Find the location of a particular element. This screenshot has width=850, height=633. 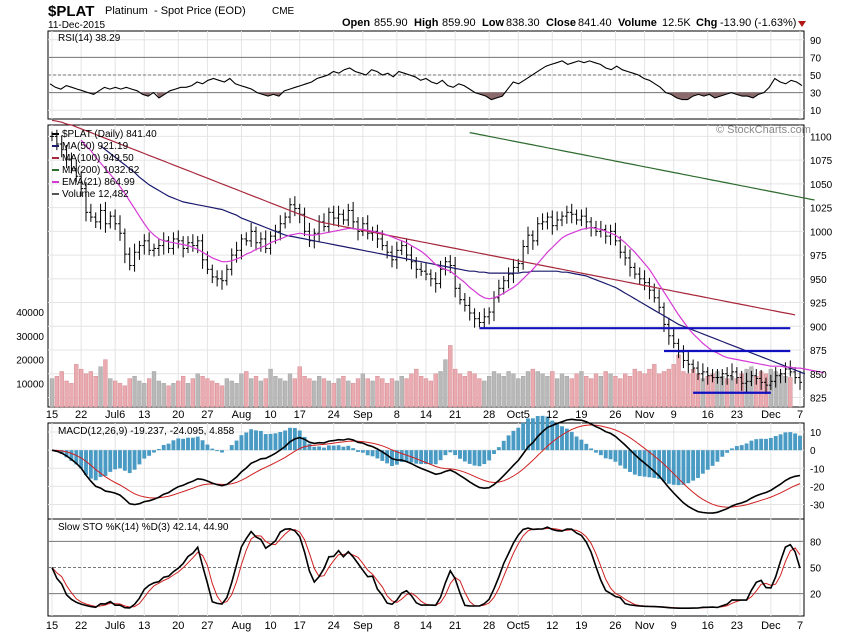

rsi-line is located at coordinates (426, 80).